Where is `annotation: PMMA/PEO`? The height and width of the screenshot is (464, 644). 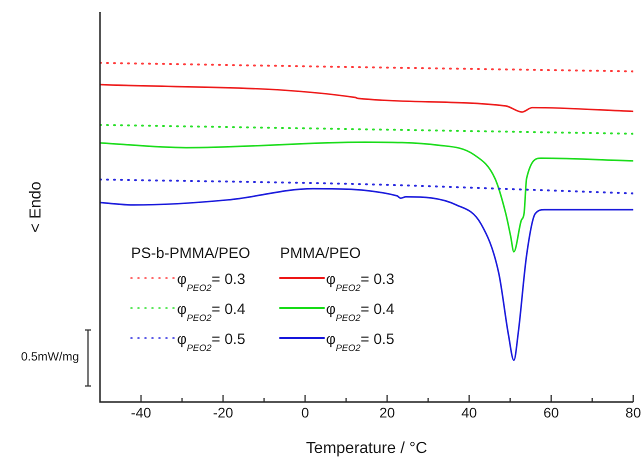
annotation: PMMA/PEO is located at coordinates (320, 253).